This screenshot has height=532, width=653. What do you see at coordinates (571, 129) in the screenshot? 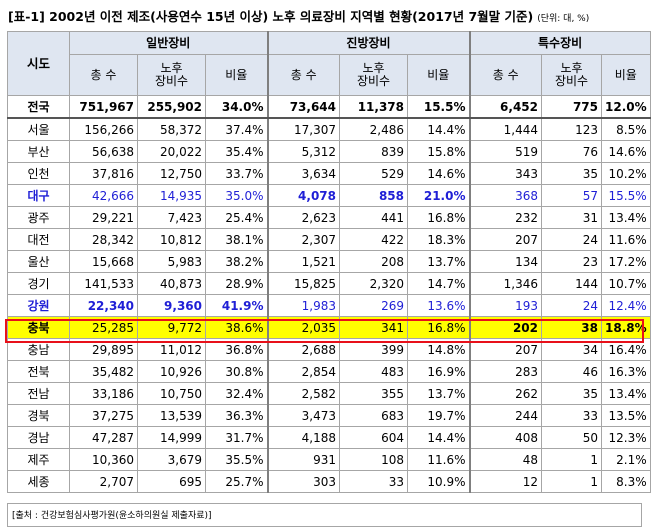
I see `value-cell: 123` at bounding box center [571, 129].